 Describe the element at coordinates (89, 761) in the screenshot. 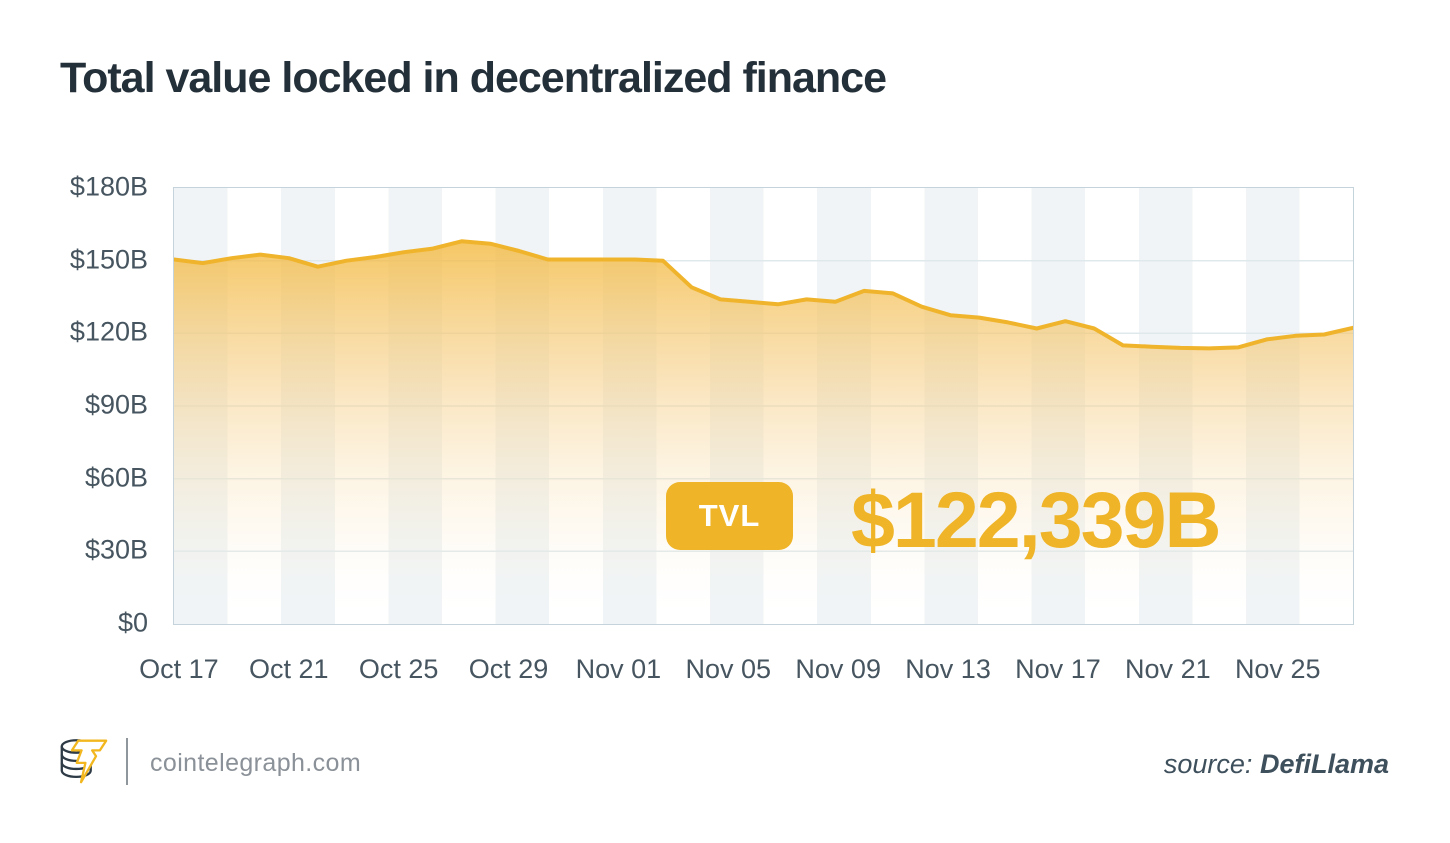

I see `lightning-bolt-icon` at that location.